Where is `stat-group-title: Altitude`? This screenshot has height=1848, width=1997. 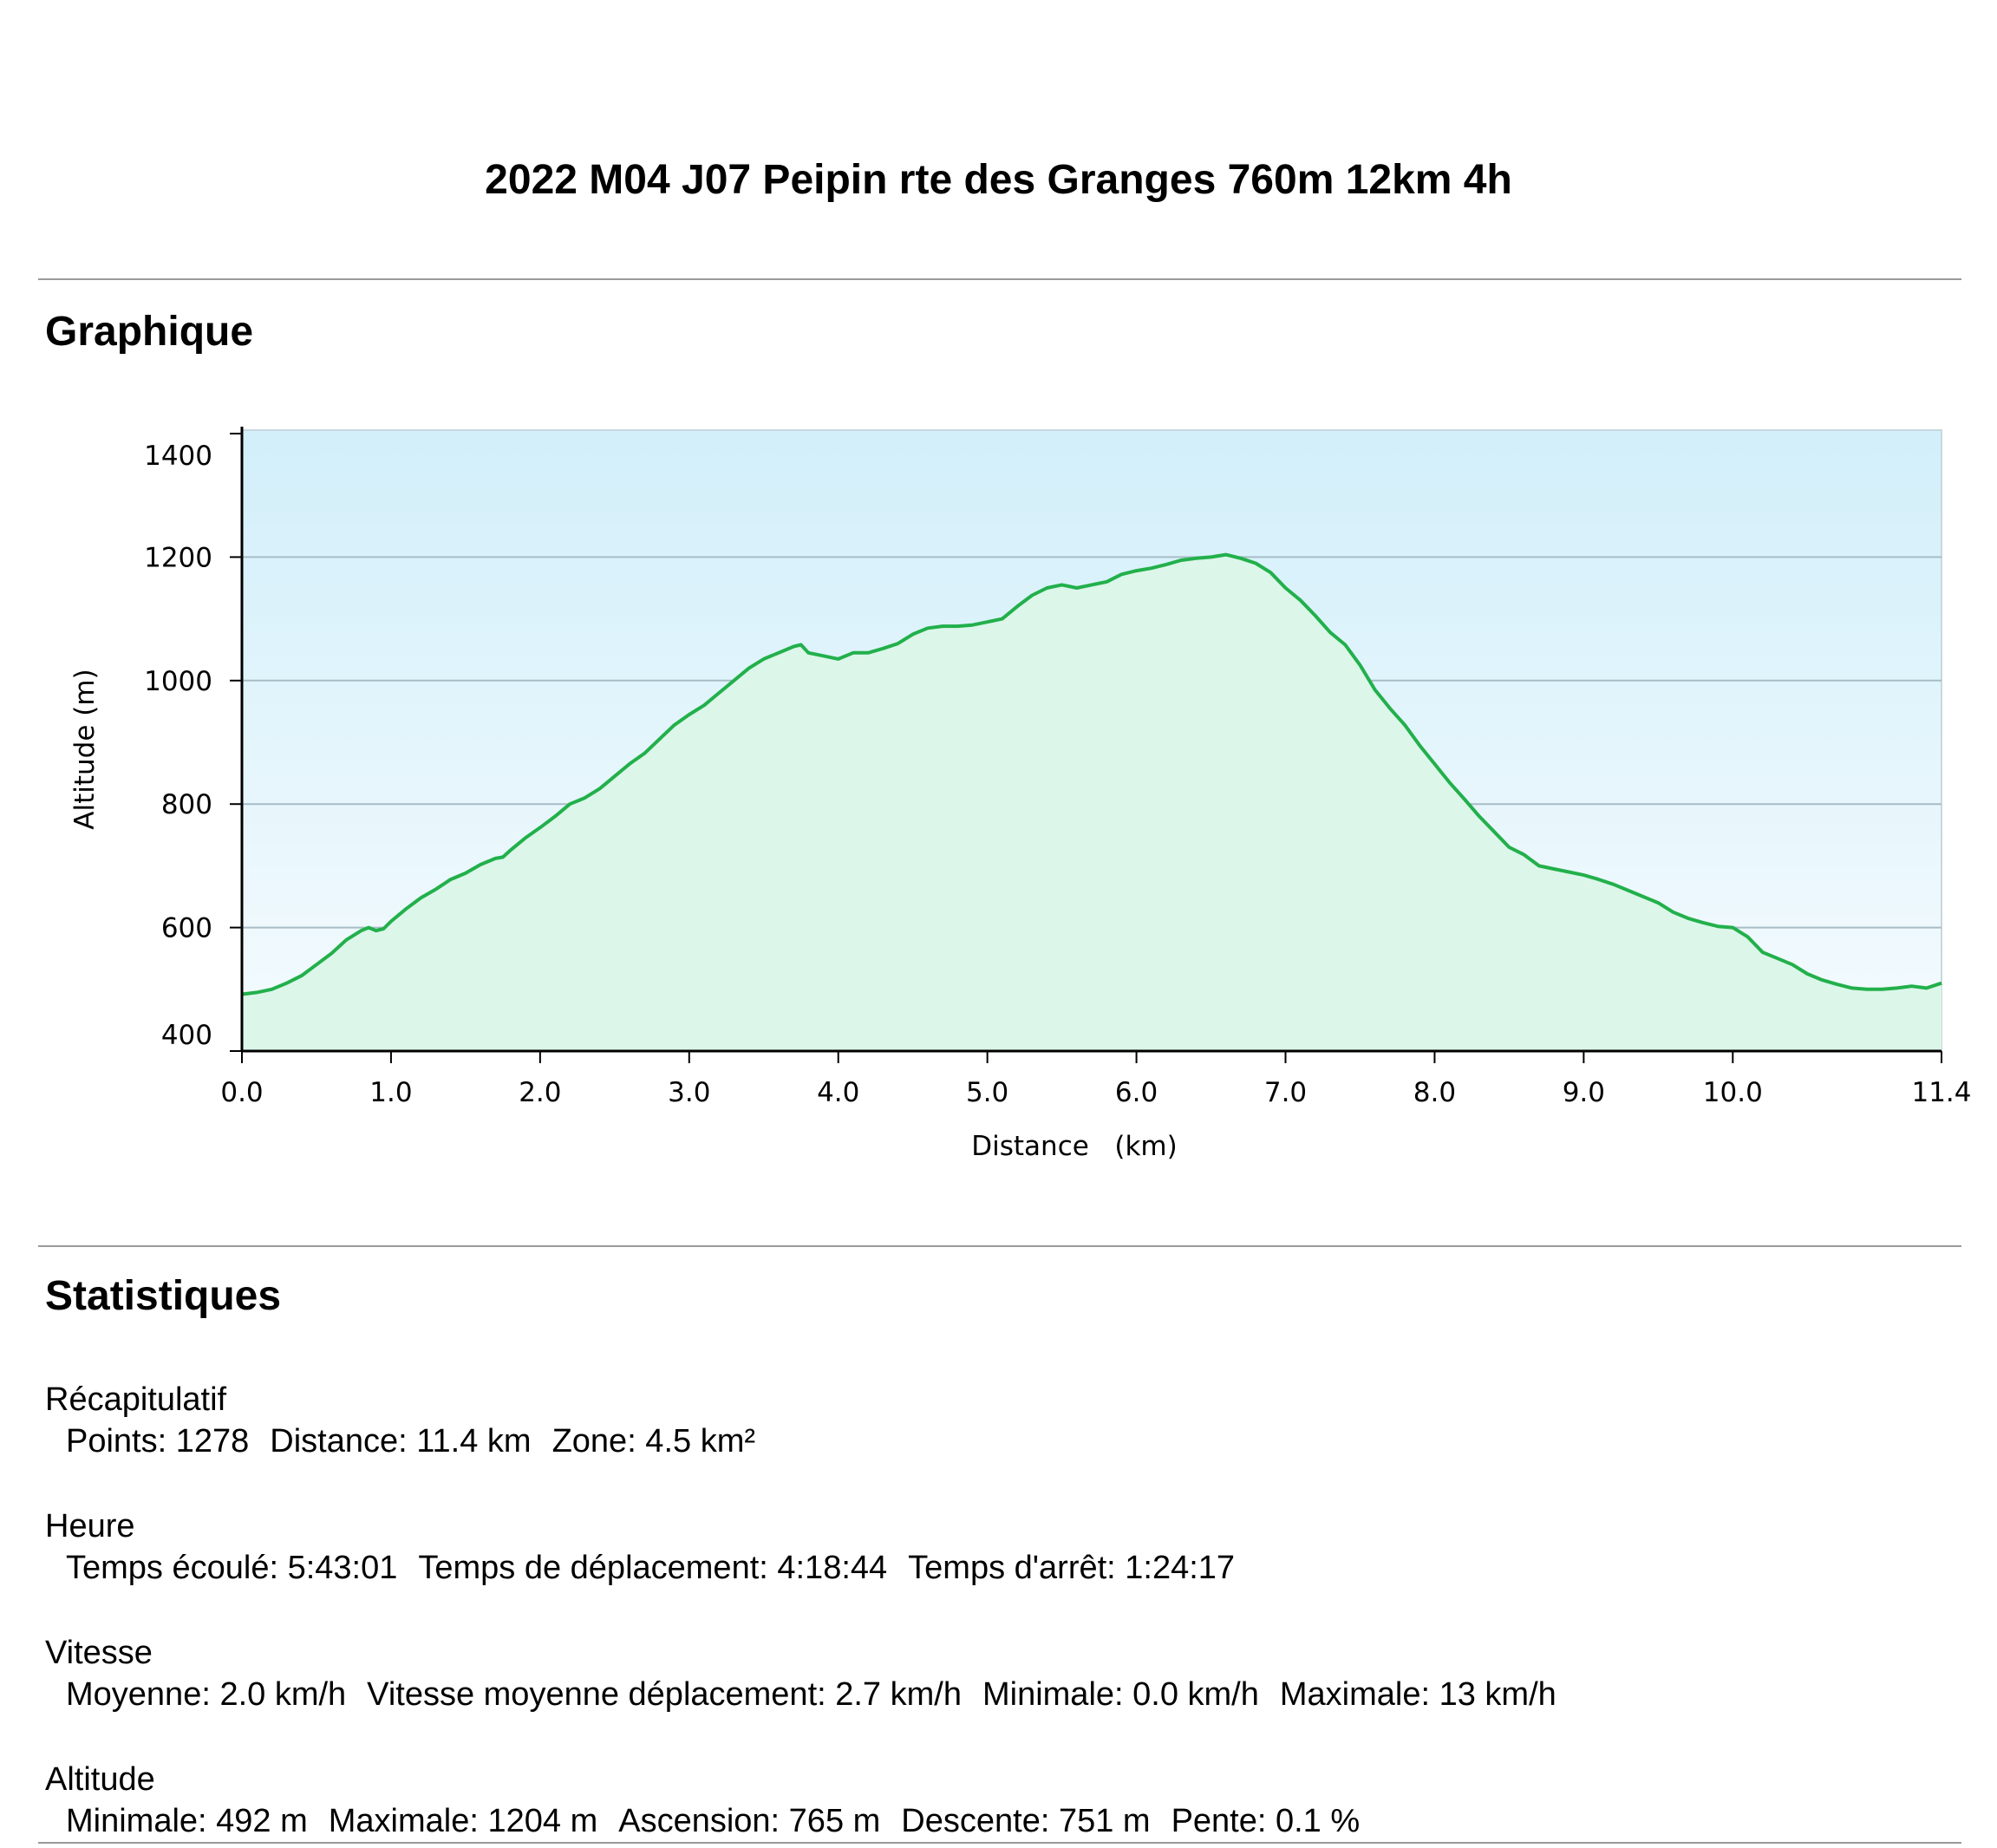 stat-group-title: Altitude is located at coordinates (100, 1780).